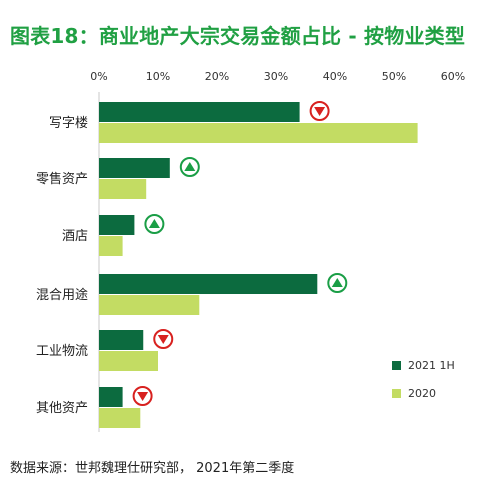  I want to click on x-tick-label: 10%, so click(158, 76).